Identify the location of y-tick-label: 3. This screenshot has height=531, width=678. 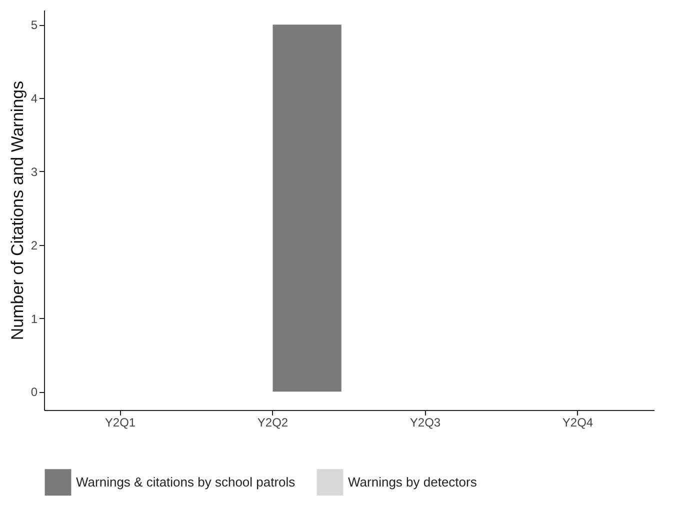
(34, 171).